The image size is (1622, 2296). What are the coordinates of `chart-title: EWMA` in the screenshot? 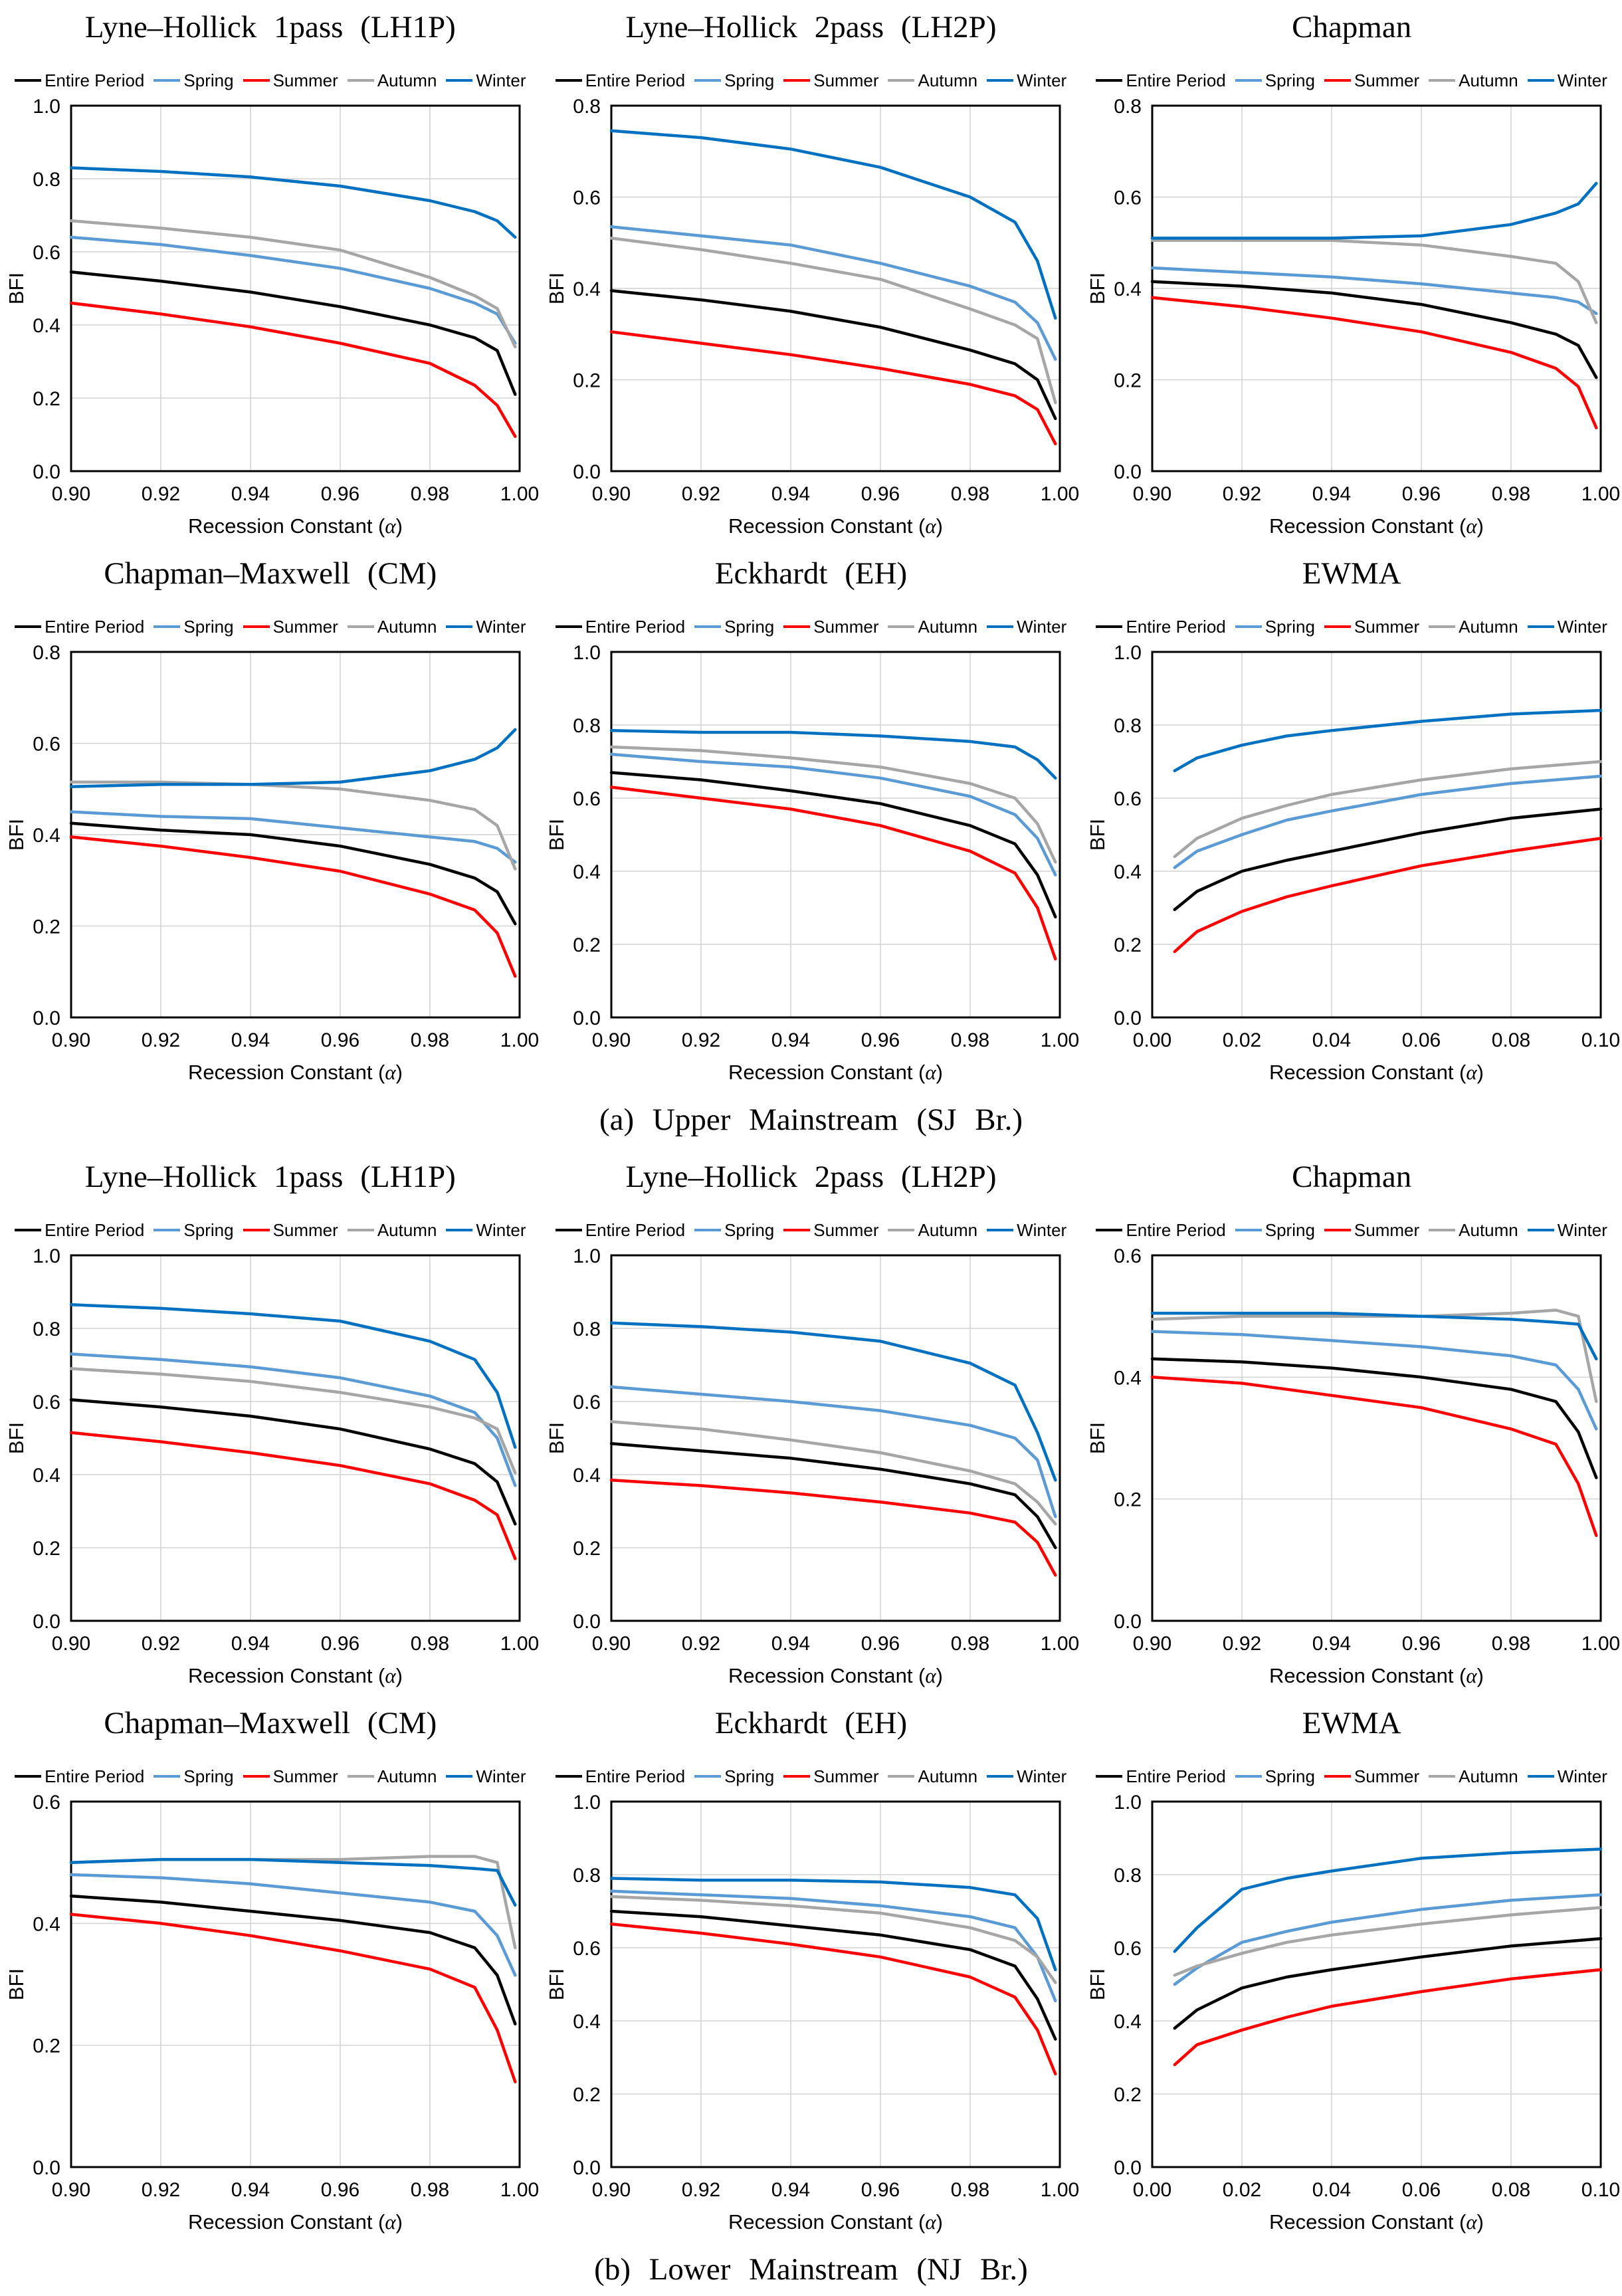 It's located at (1351, 573).